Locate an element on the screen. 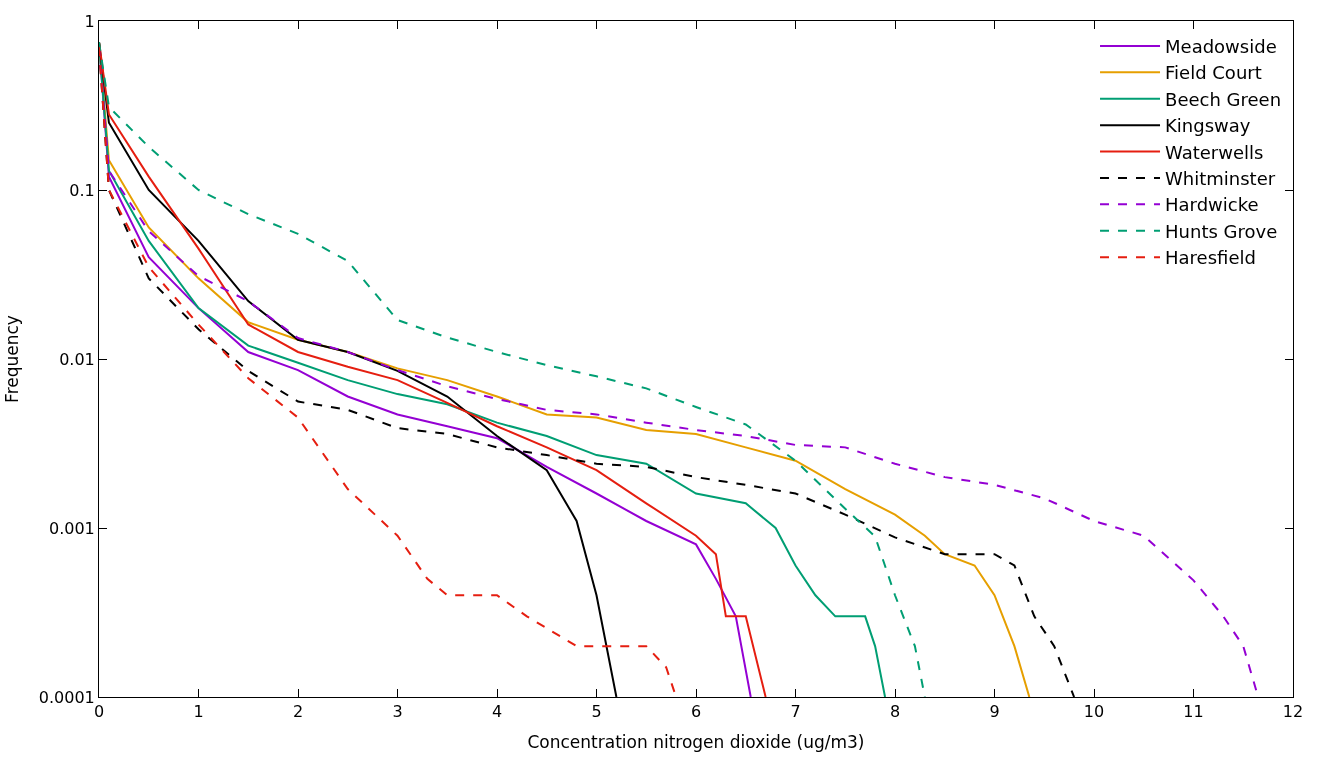 The height and width of the screenshot is (767, 1323). x-tick-label: 11 is located at coordinates (1193, 712).